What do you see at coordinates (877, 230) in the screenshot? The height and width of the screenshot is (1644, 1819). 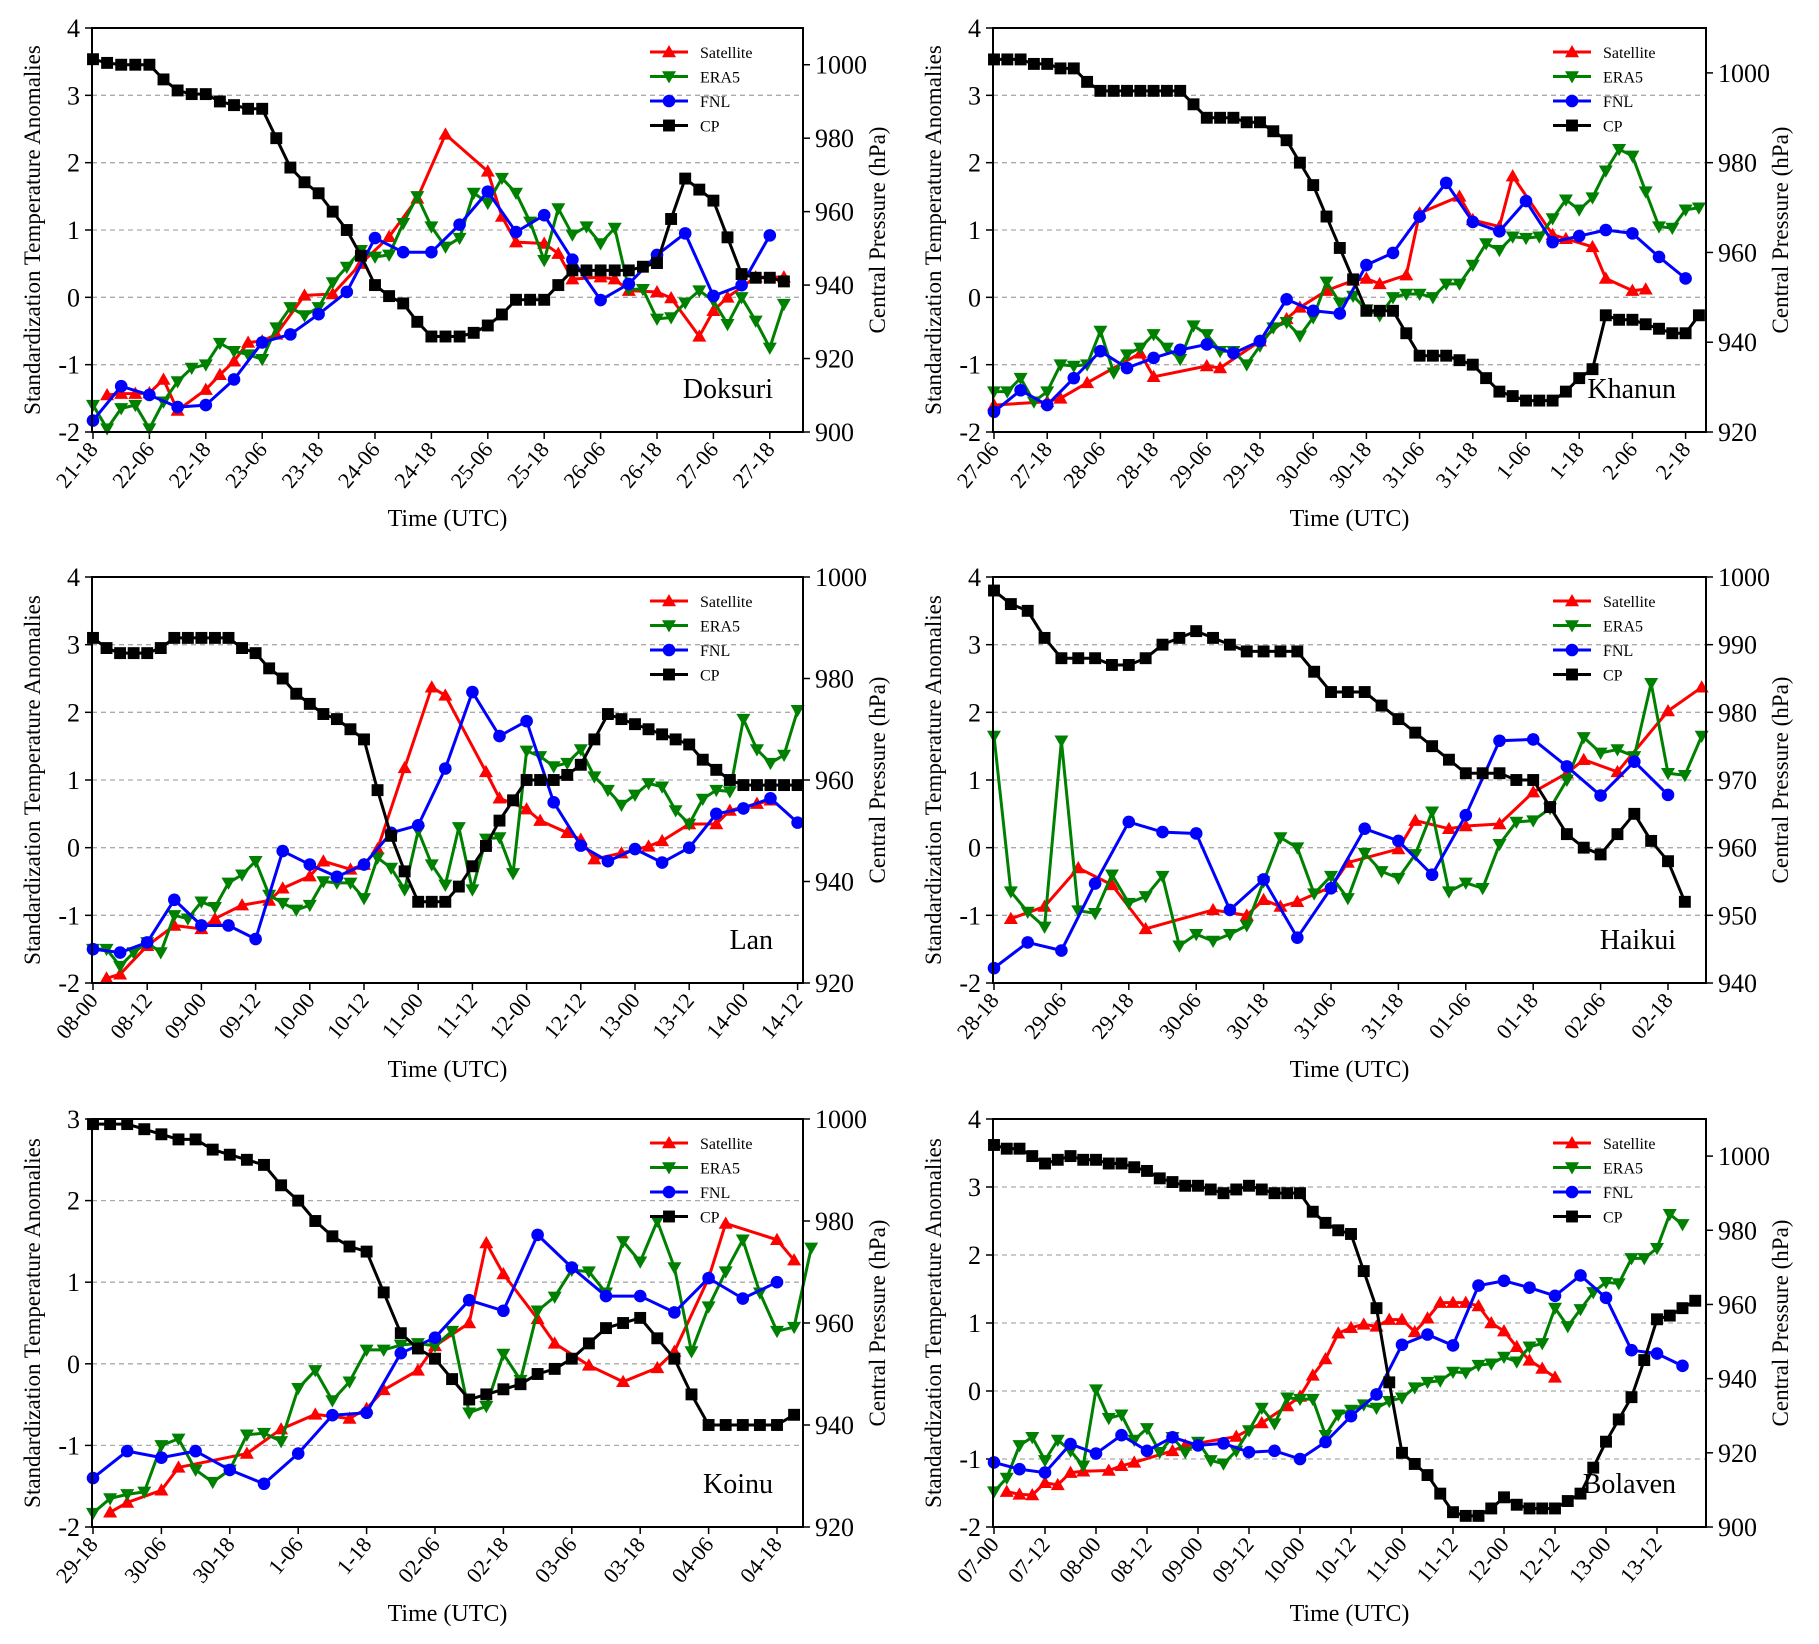 I see `y2-axis-title: Central Pressure (hPa)` at bounding box center [877, 230].